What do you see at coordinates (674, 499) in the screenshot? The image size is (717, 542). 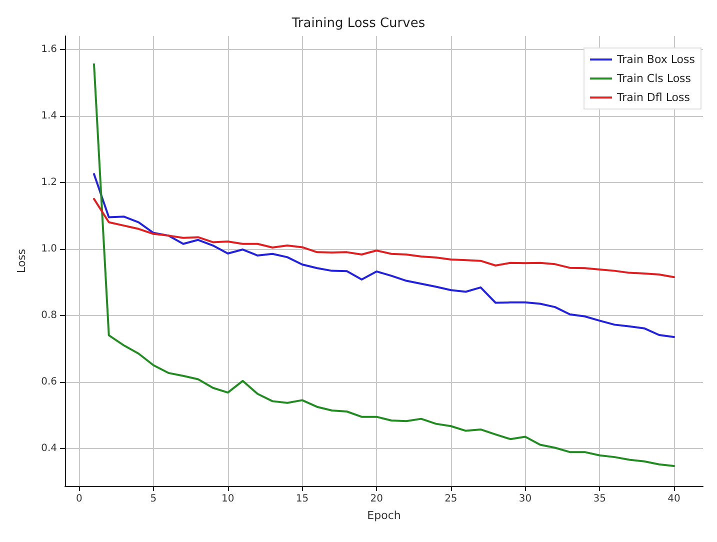 I see `x-tick-label: 40` at bounding box center [674, 499].